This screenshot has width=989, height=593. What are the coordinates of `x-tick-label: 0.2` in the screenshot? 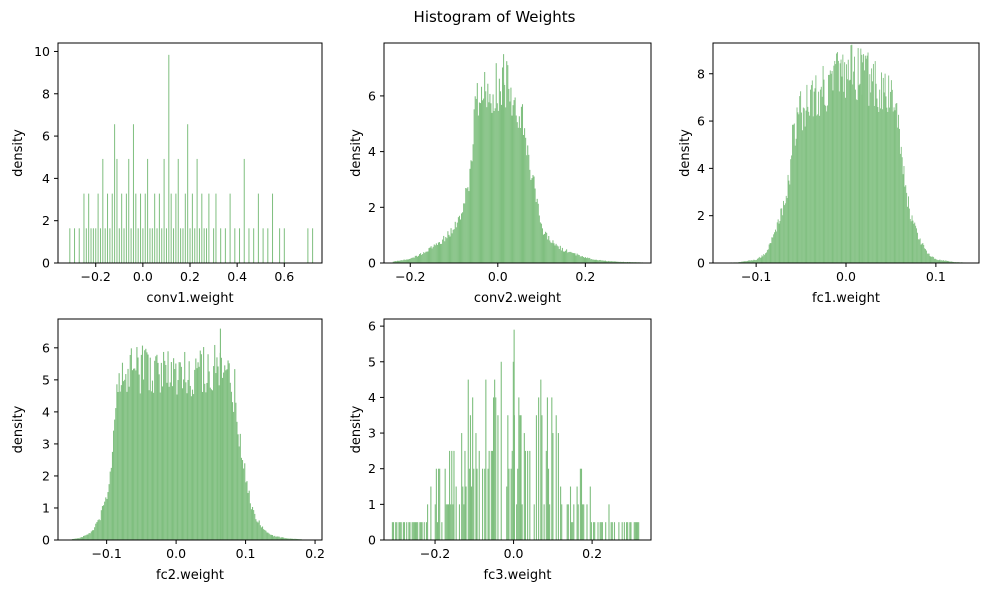 It's located at (315, 553).